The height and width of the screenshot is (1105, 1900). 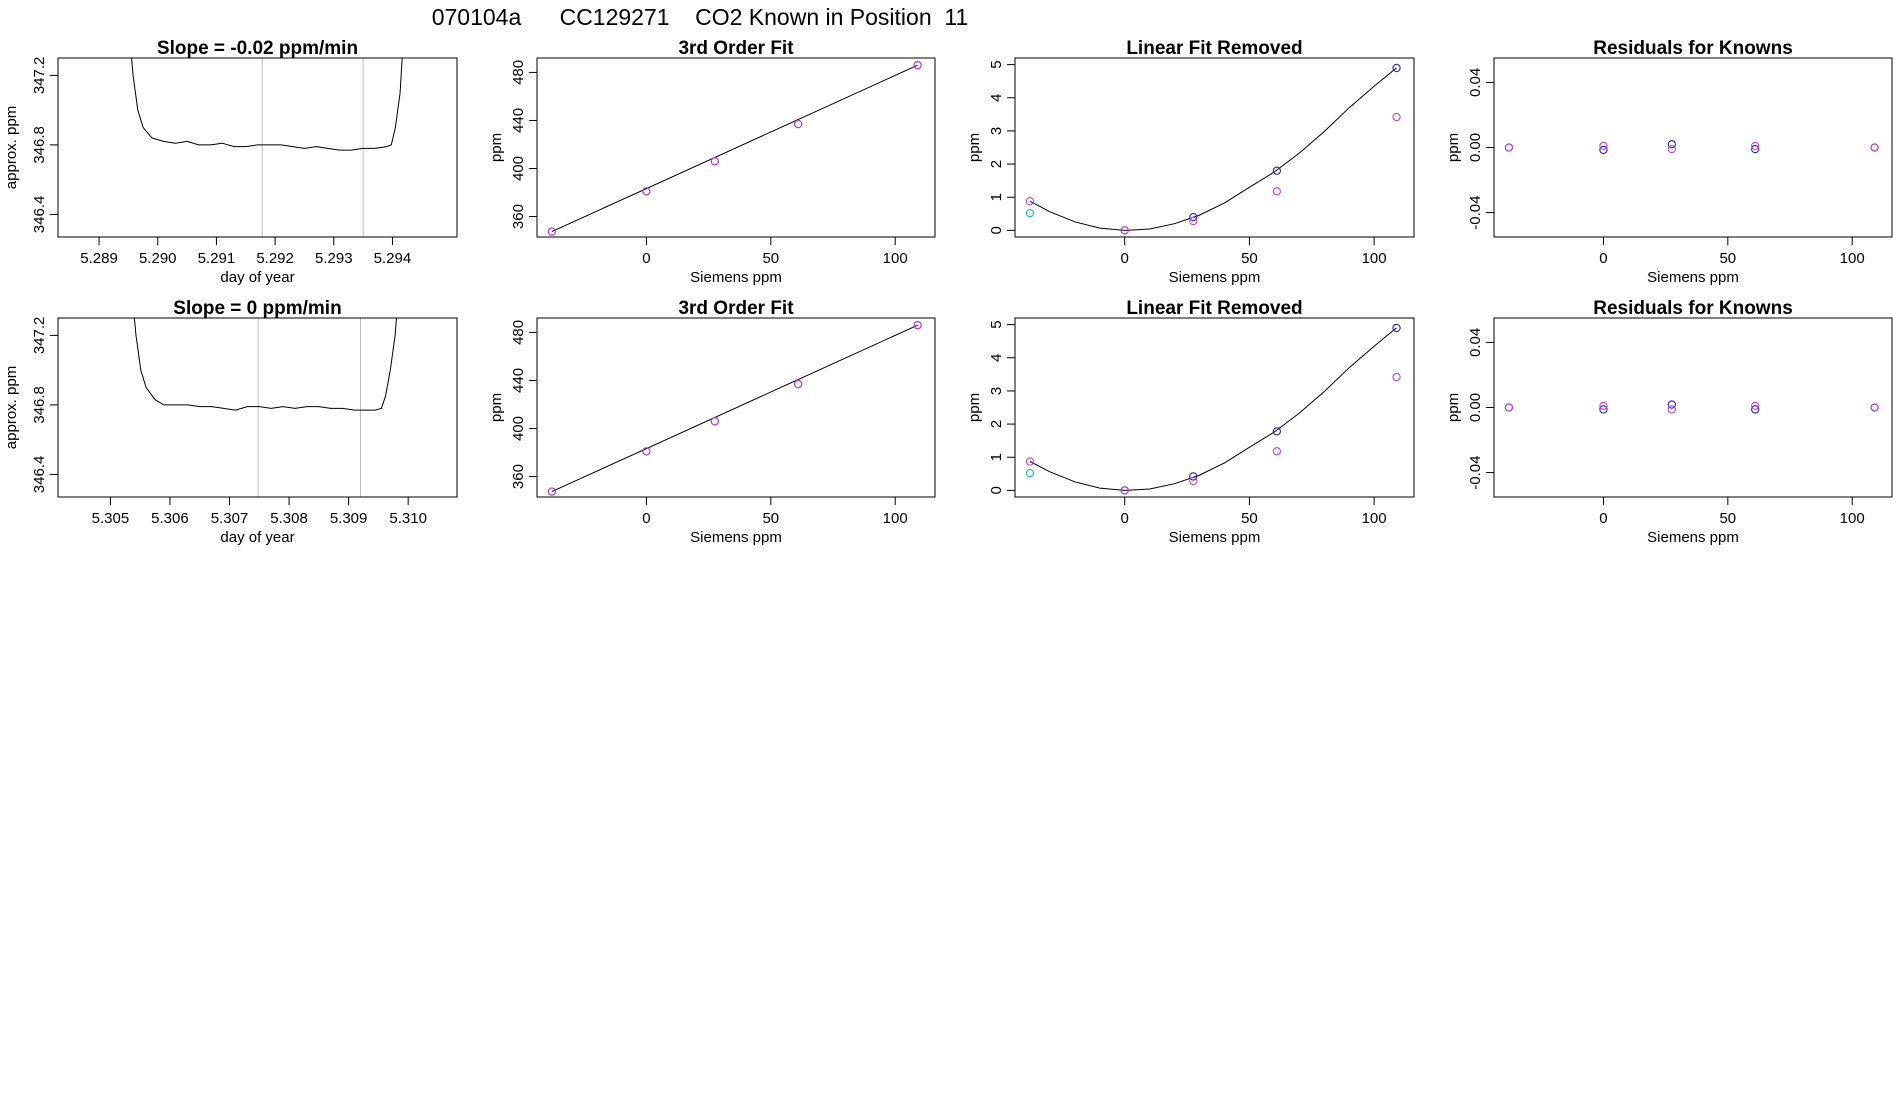 I want to click on x-tick-label: 5.305, so click(x=111, y=518).